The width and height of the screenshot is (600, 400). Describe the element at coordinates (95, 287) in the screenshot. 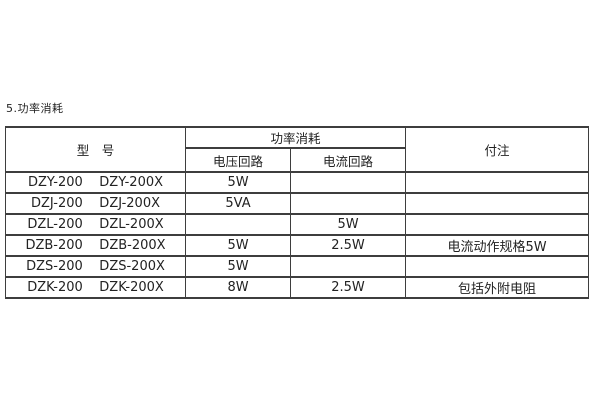

I see `model-cell: DZK-200 DZK-200X` at that location.